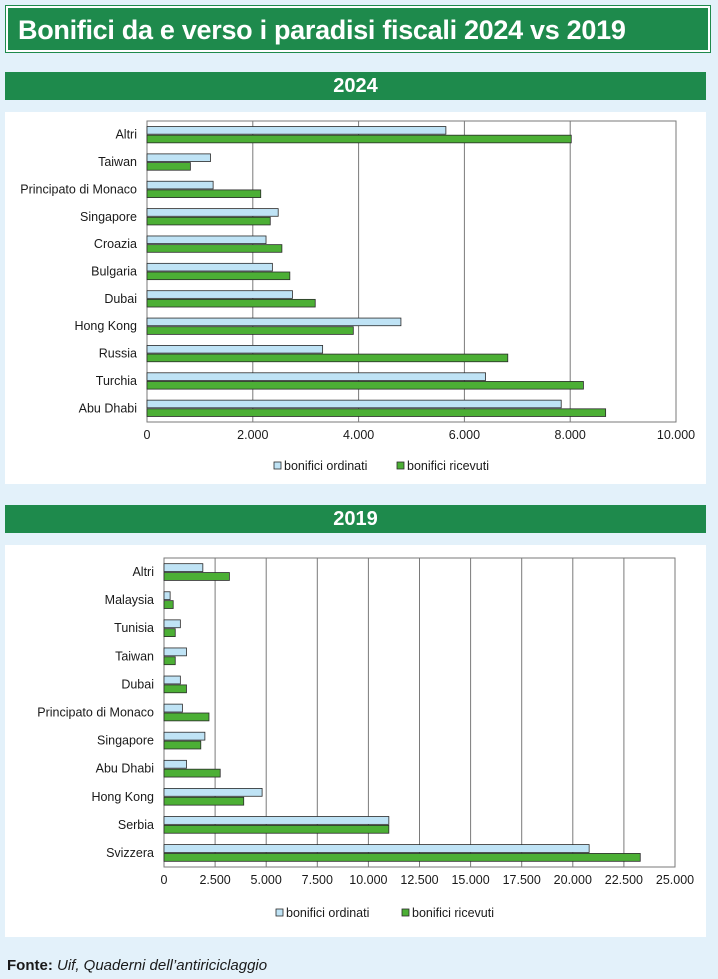 This screenshot has width=718, height=979. What do you see at coordinates (570, 435) in the screenshot?
I see `x-tick-label: 8.000` at bounding box center [570, 435].